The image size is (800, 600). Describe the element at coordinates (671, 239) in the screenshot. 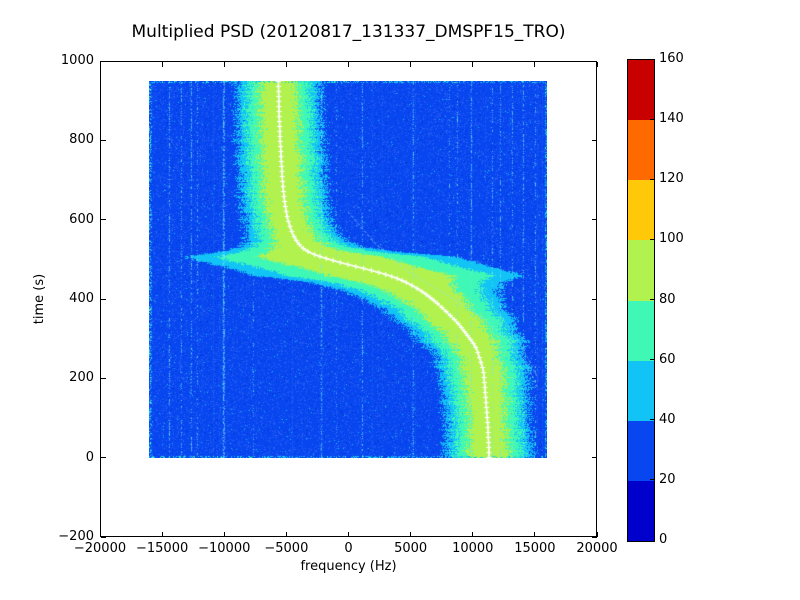

I see `colorbar-tick-label: 100` at that location.